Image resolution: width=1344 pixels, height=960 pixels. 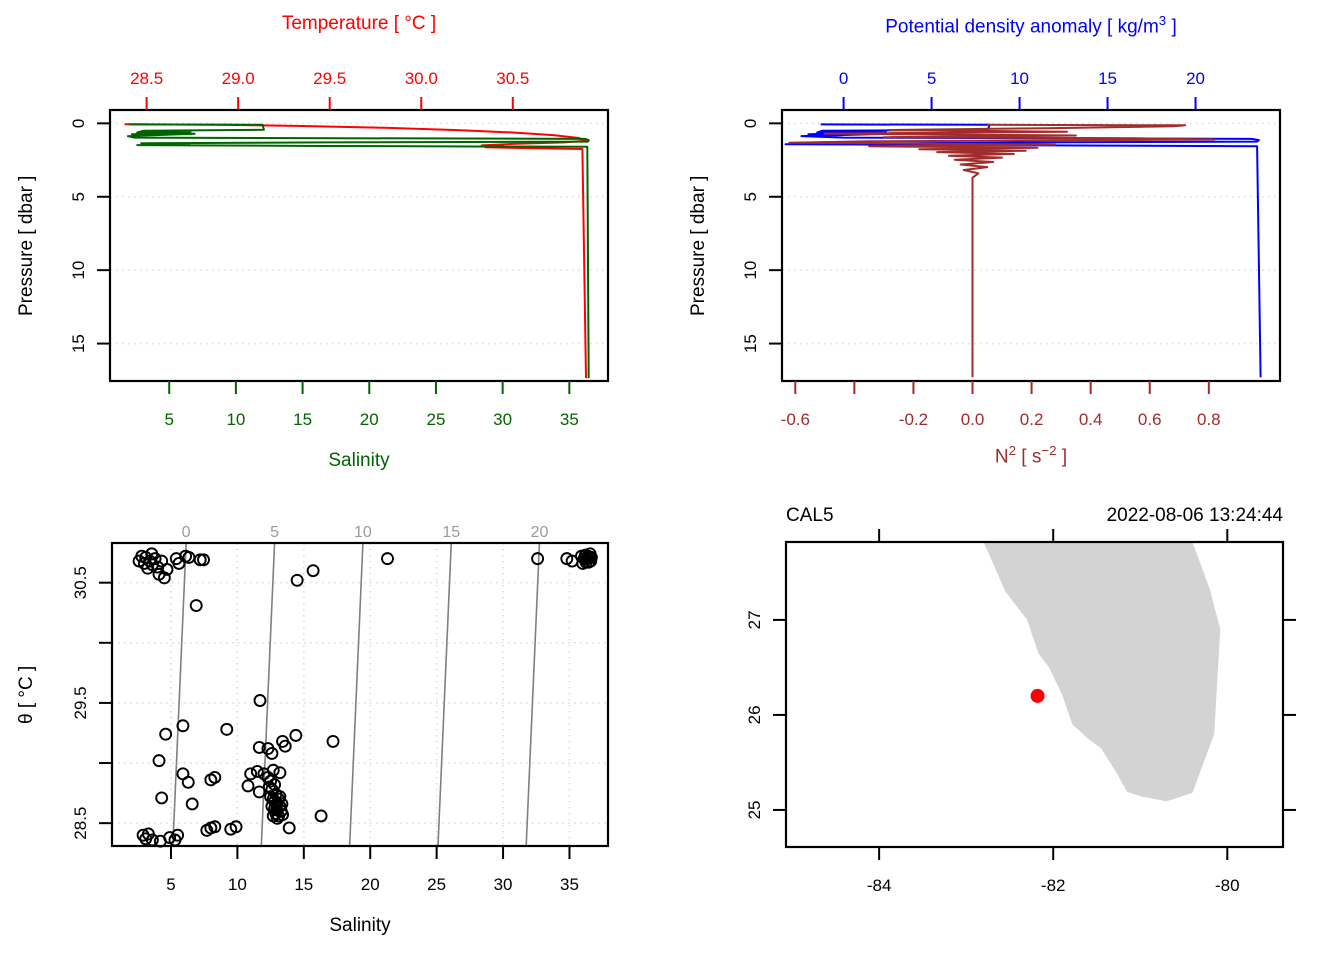 I want to click on station-name-label: CAL5, so click(x=810, y=515).